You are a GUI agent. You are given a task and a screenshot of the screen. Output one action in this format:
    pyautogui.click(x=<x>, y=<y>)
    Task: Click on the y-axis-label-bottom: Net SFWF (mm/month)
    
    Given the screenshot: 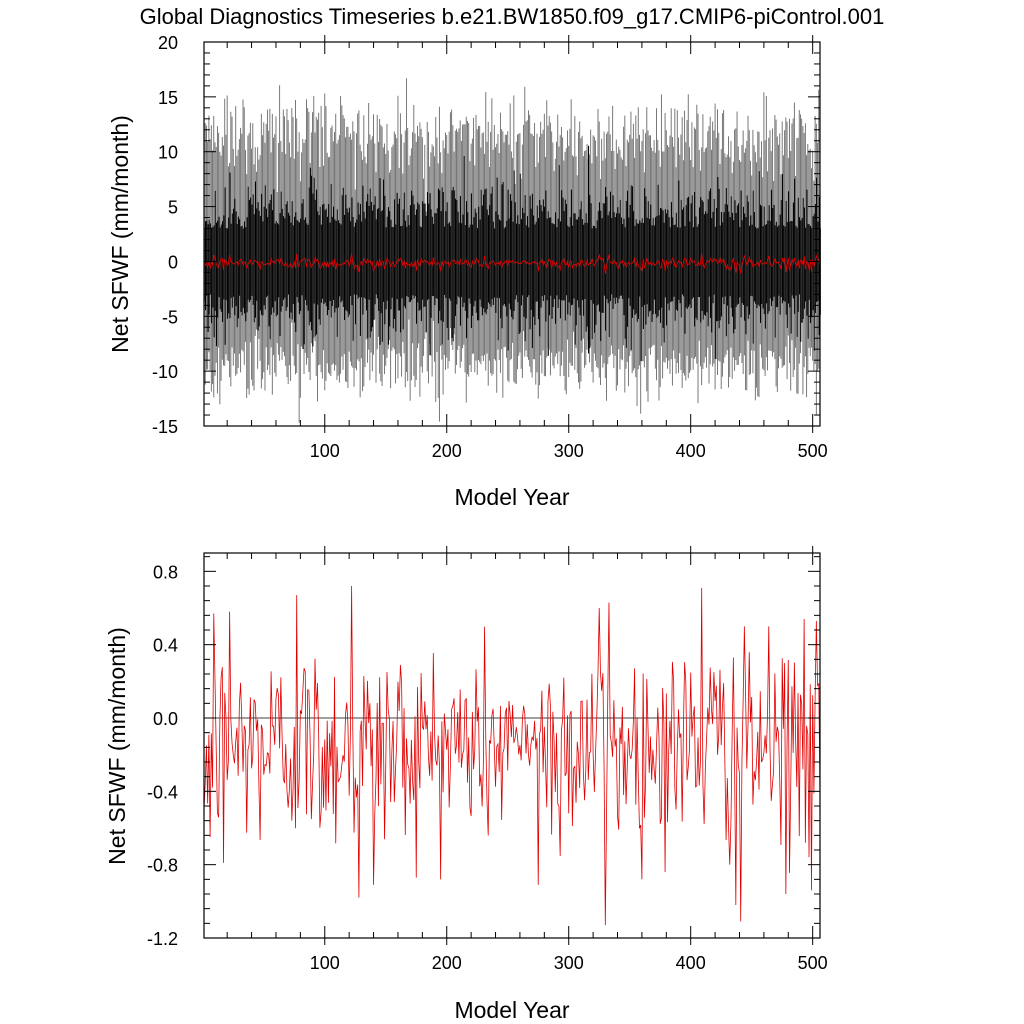 What is the action you would take?
    pyautogui.click(x=117, y=746)
    